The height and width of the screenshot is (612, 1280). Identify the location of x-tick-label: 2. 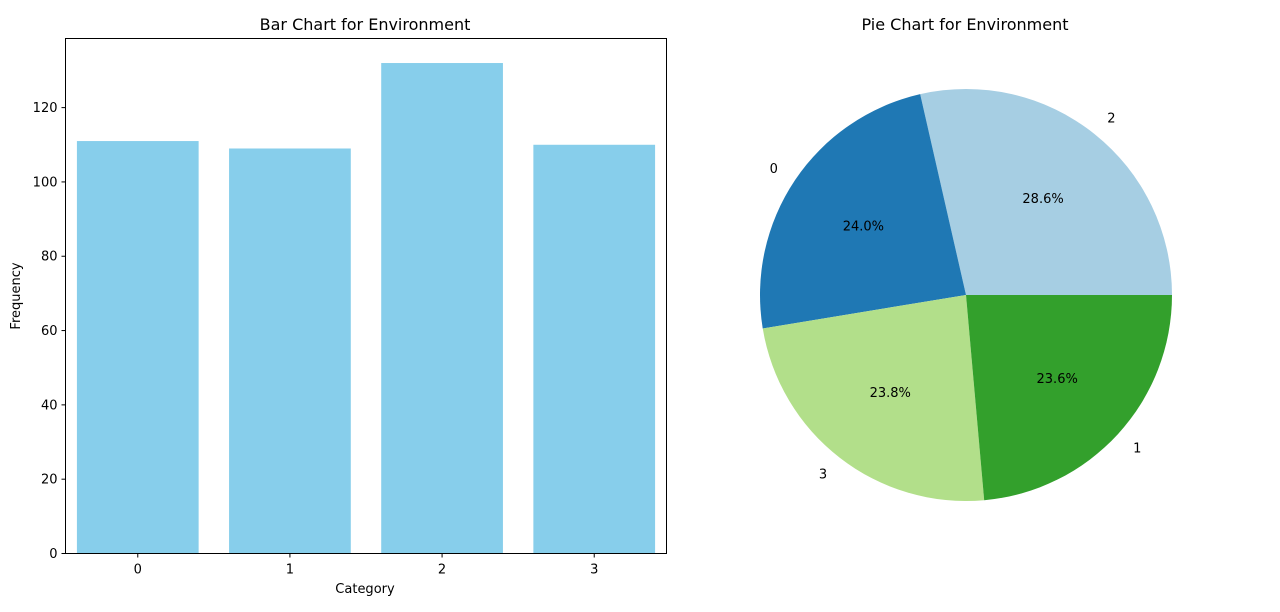
(442, 570).